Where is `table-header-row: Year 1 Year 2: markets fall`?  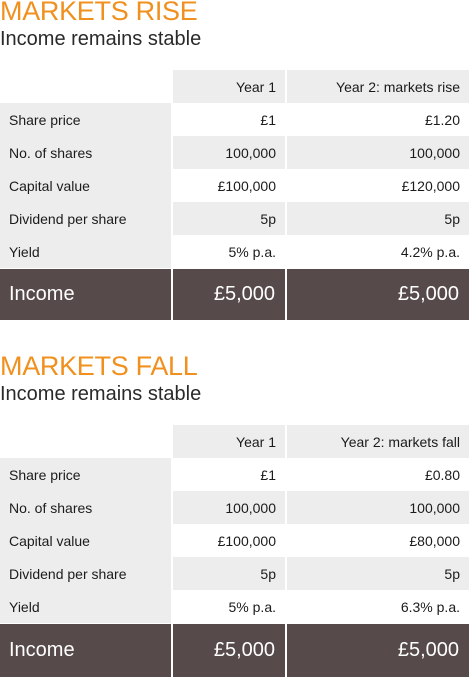
table-header-row: Year 1 Year 2: markets fall is located at coordinates (234, 441).